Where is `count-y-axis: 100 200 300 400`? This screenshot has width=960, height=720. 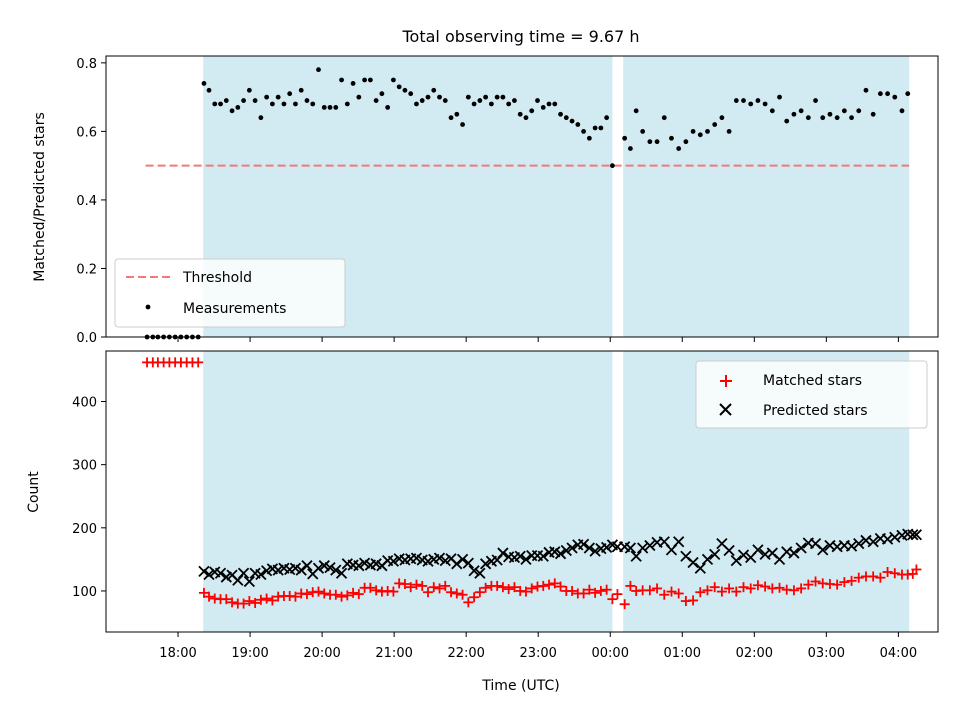
count-y-axis: 100 200 300 400 is located at coordinates (89, 498).